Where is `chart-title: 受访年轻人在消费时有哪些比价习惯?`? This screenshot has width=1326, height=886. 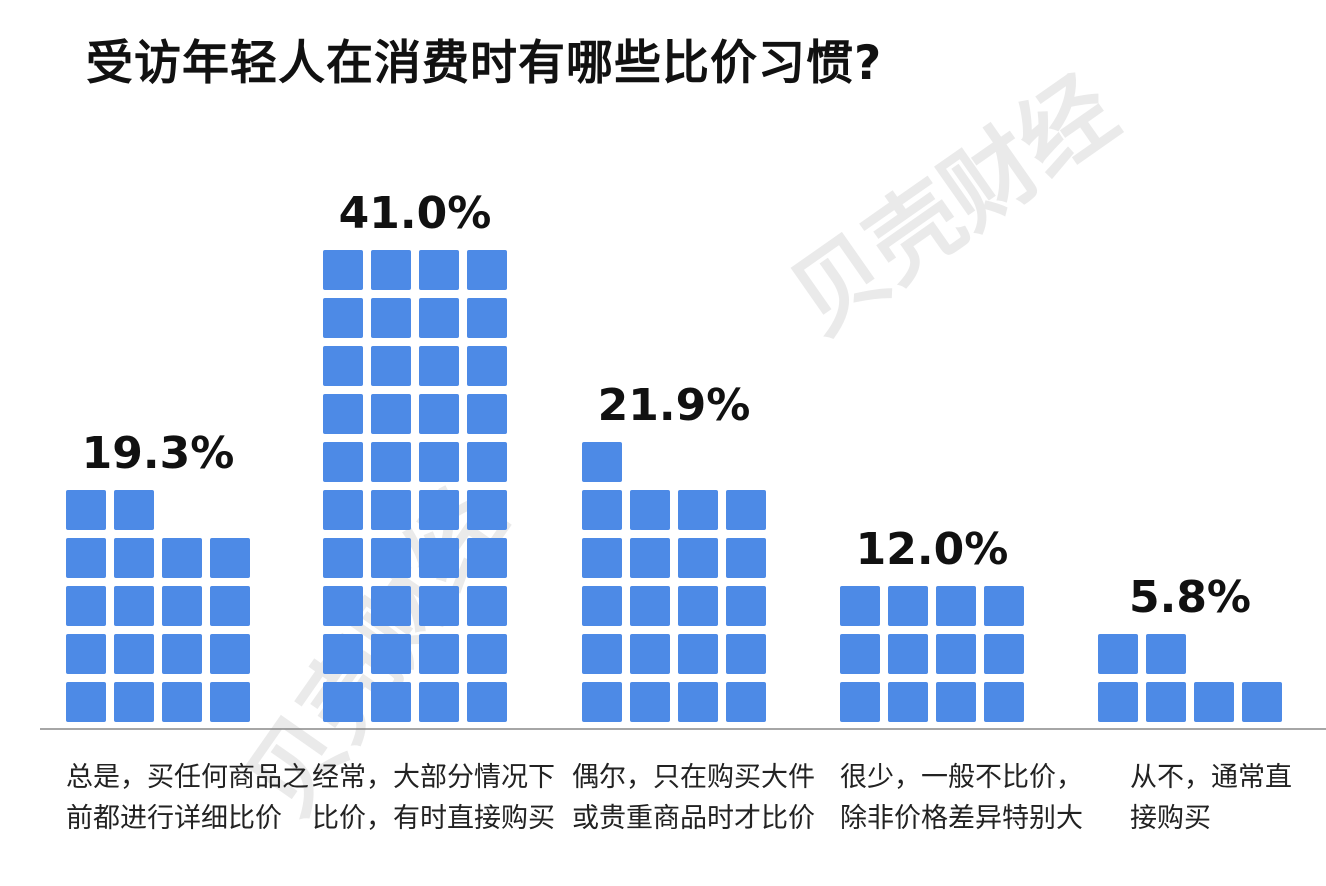
chart-title: 受访年轻人在消费时有哪些比价习惯? is located at coordinates (484, 63).